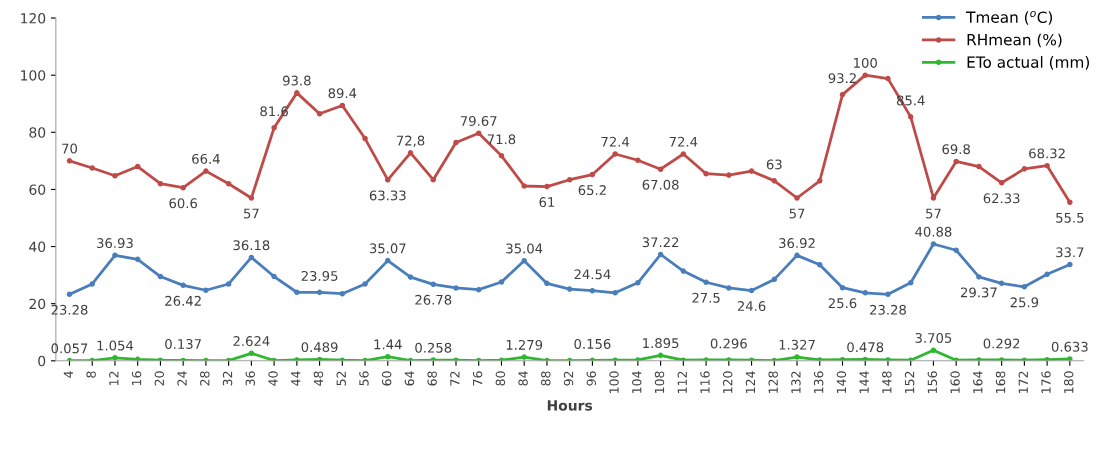 The width and height of the screenshot is (1117, 451). I want to click on data-label: 55.5, so click(1070, 217).